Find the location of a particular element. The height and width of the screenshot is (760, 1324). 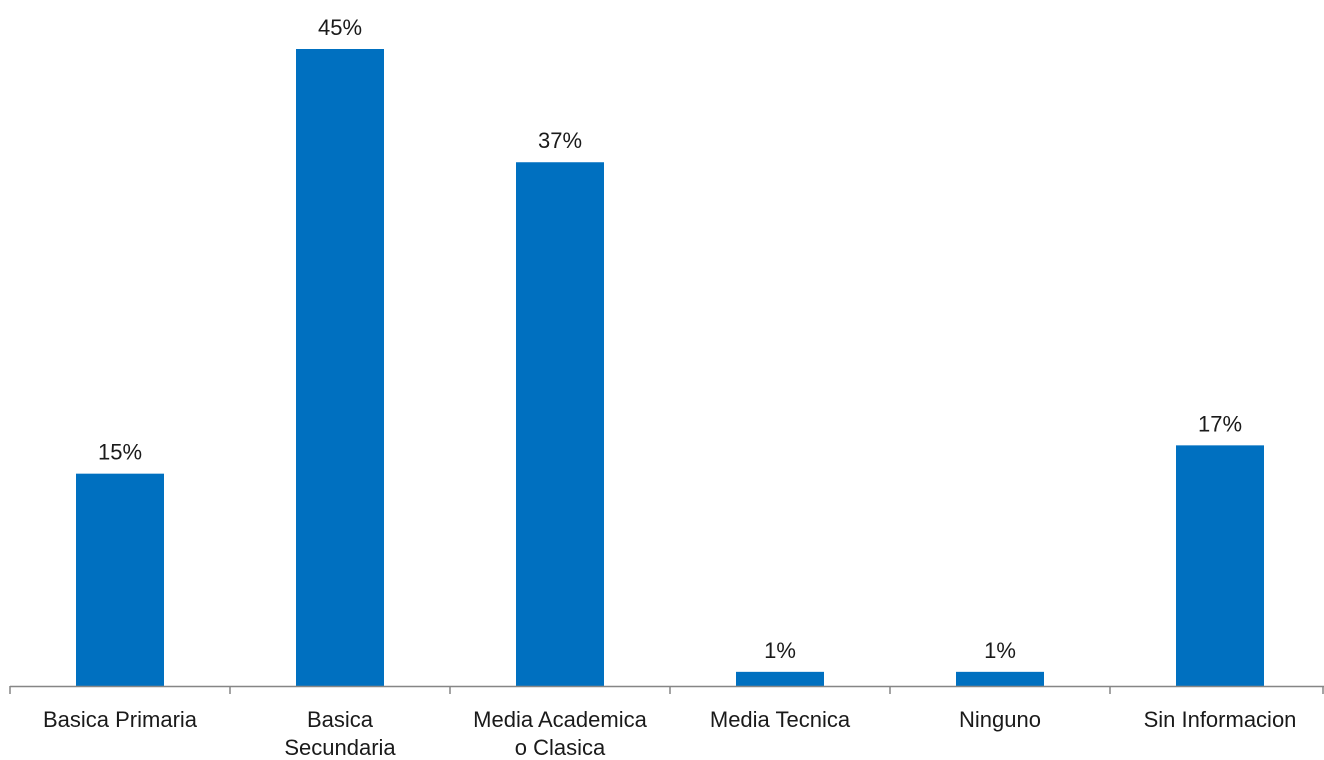

value-label-5: 1% is located at coordinates (1000, 650).